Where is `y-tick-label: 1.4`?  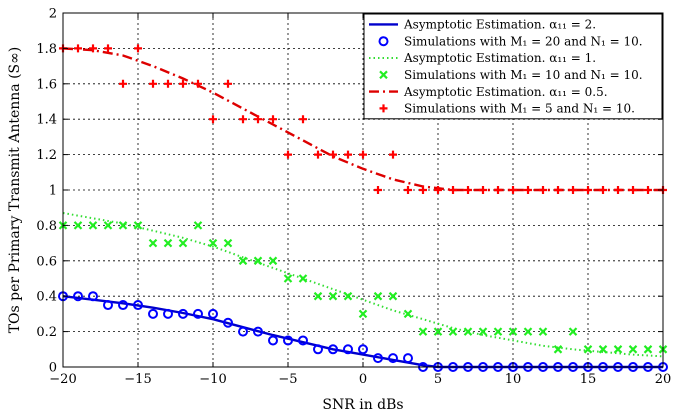 y-tick-label: 1.4 is located at coordinates (46, 120).